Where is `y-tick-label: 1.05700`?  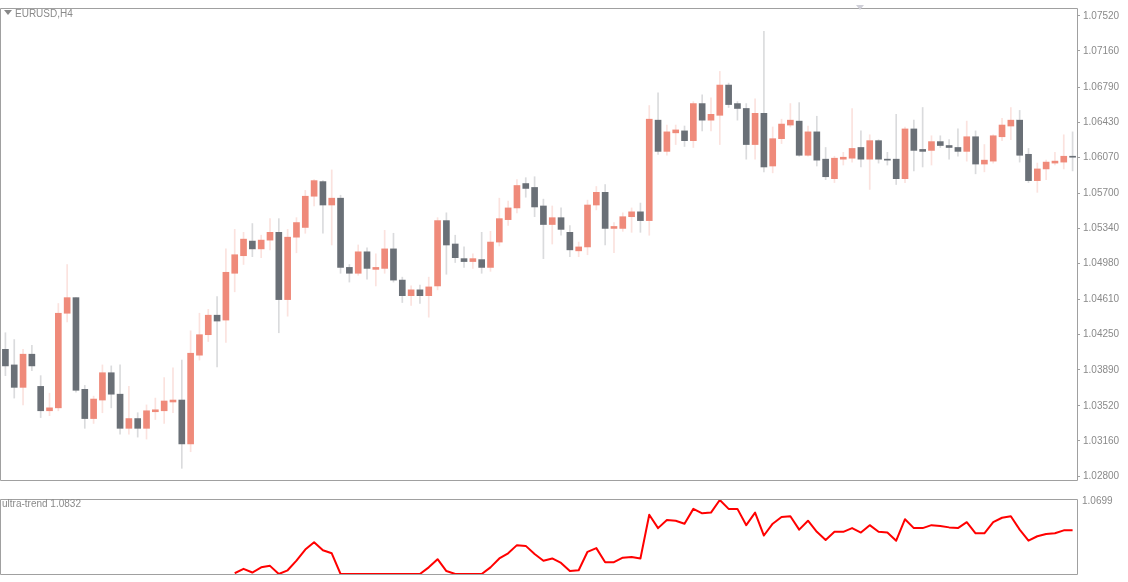 y-tick-label: 1.05700 is located at coordinates (1101, 193).